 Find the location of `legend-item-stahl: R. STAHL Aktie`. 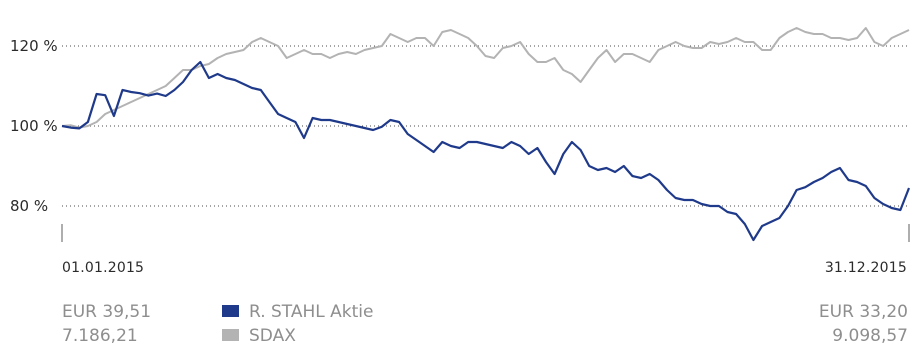

legend-item-stahl: R. STAHL Aktie is located at coordinates (297, 312).